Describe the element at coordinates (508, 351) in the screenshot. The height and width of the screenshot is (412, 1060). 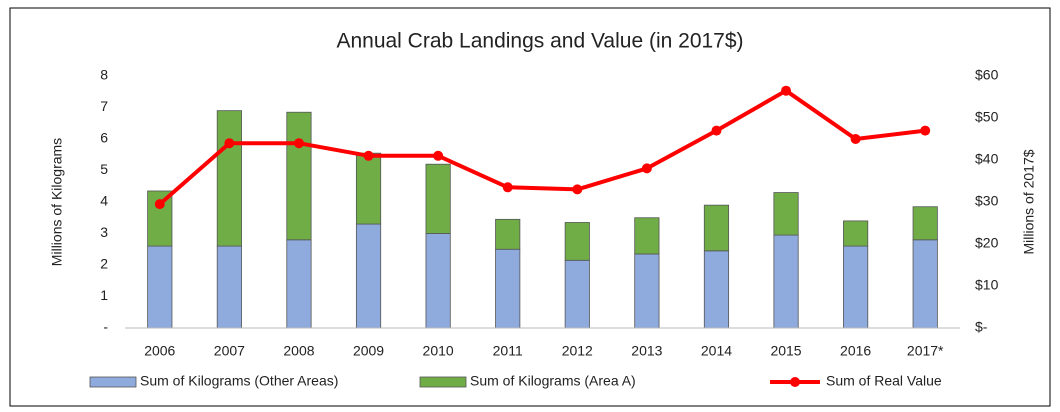
I see `x-tick-label: 2011` at that location.